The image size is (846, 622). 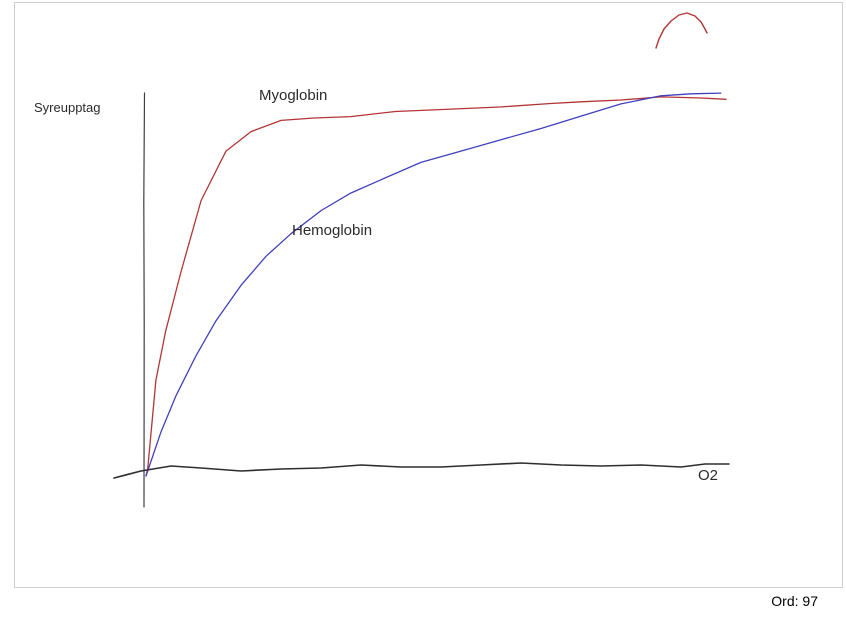 What do you see at coordinates (681, 30) in the screenshot?
I see `stray-red-mark` at bounding box center [681, 30].